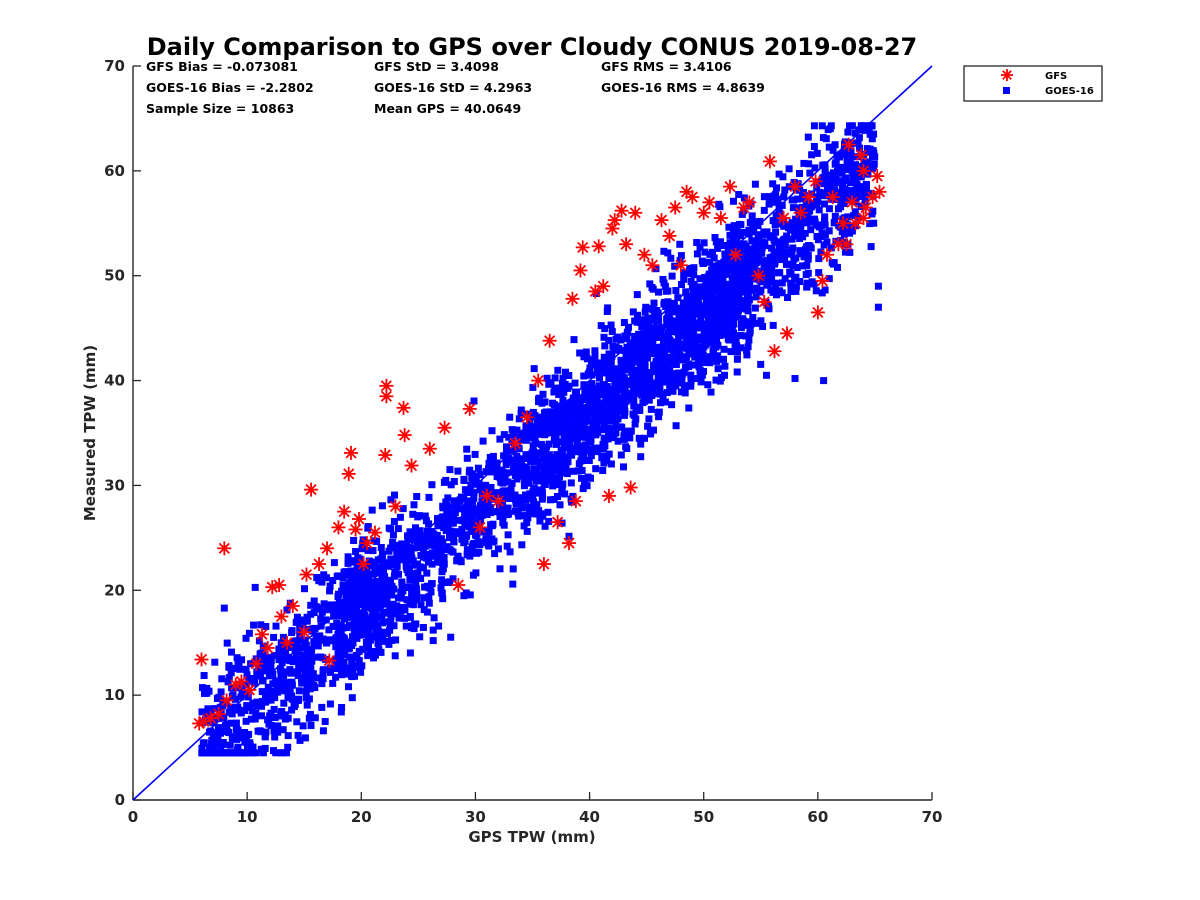 Image resolution: width=1200 pixels, height=900 pixels. What do you see at coordinates (247, 817) in the screenshot?
I see `x-tick-label: 10` at bounding box center [247, 817].